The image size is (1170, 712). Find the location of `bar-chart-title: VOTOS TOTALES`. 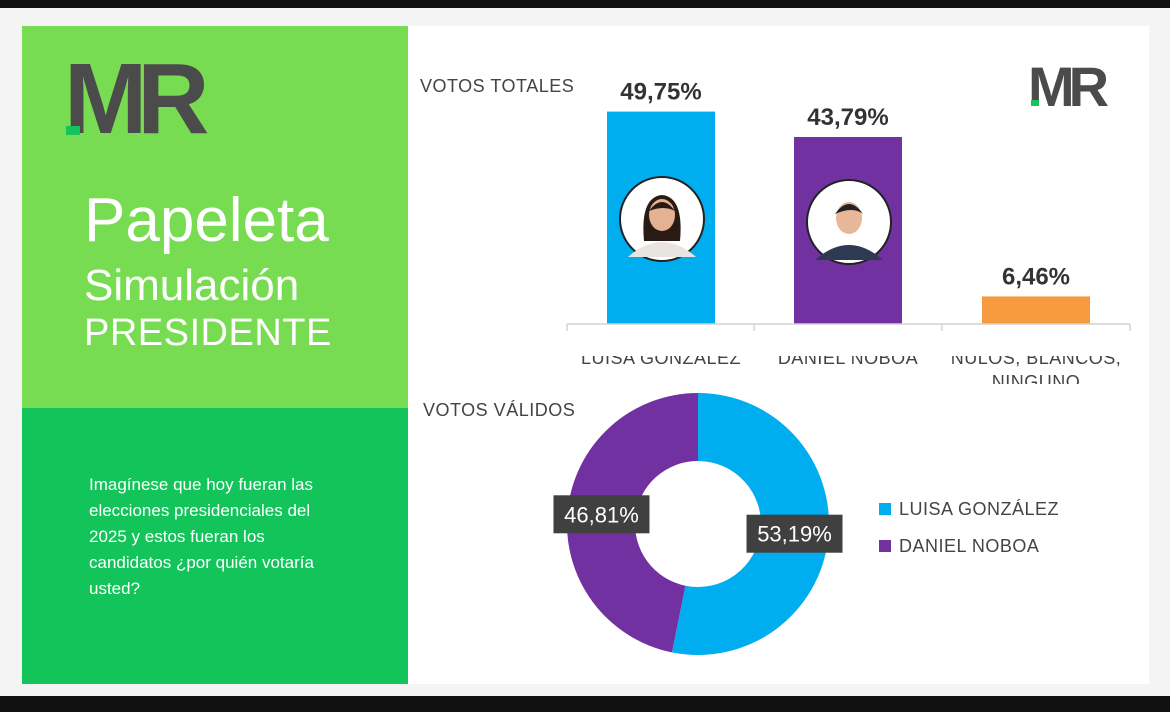

bar-chart-title: VOTOS TOTALES is located at coordinates (497, 86).